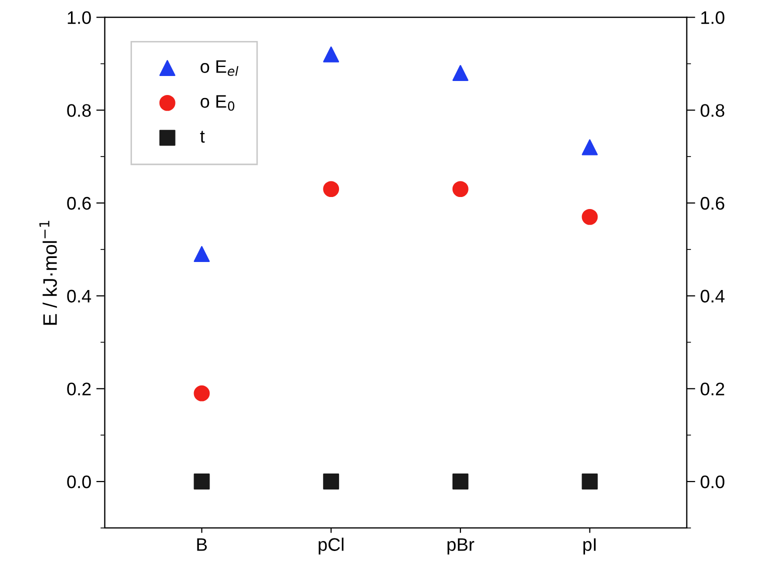 The height and width of the screenshot is (577, 776). I want to click on x-tick-label: pCl, so click(331, 546).